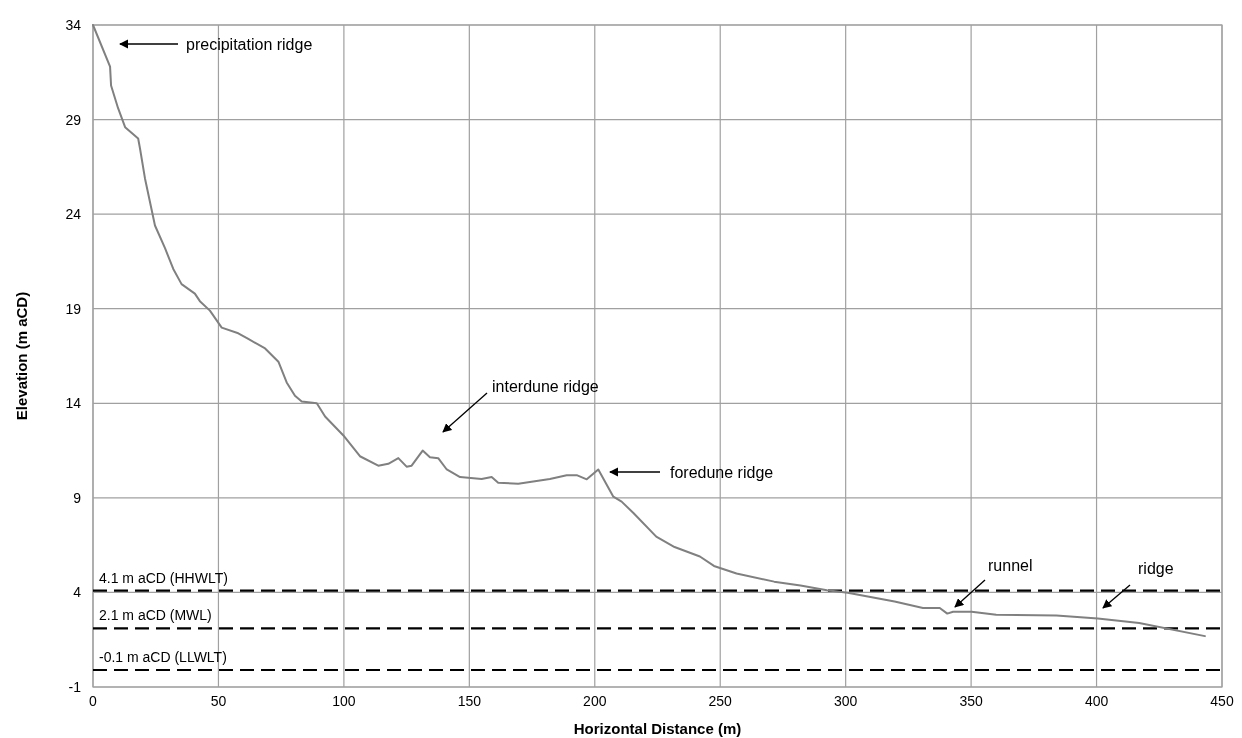 Image resolution: width=1242 pixels, height=738 pixels. What do you see at coordinates (469, 701) in the screenshot?
I see `x-tick-label: 150` at bounding box center [469, 701].